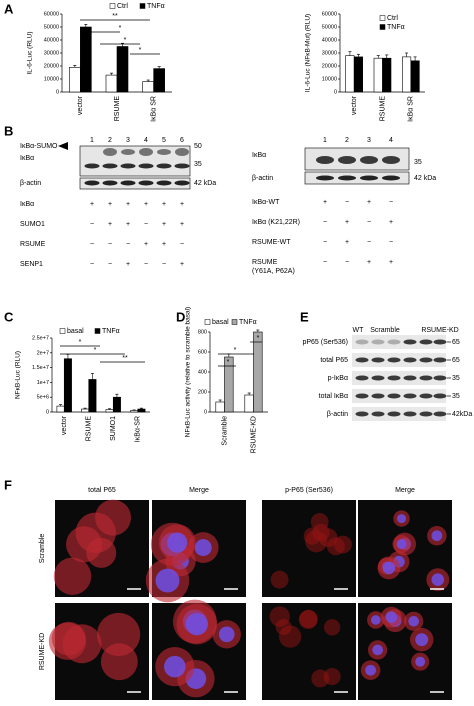 This screenshot has width=474, height=706. I want to click on group-label: WT, so click(359, 330).